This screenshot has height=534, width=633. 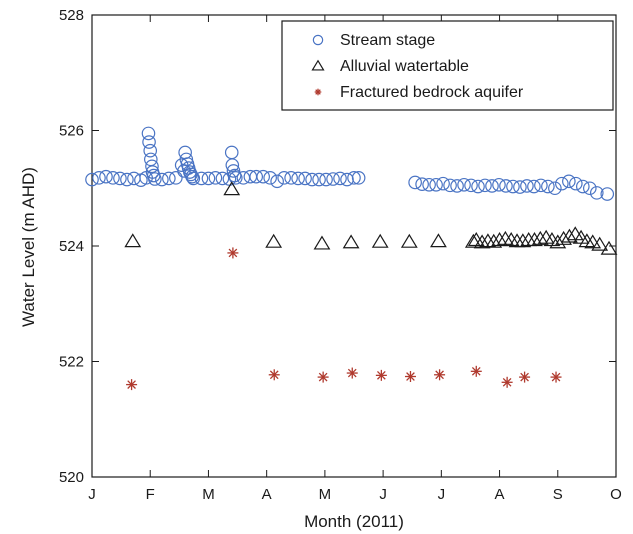 I want to click on x-tick-label: O, so click(x=616, y=494).